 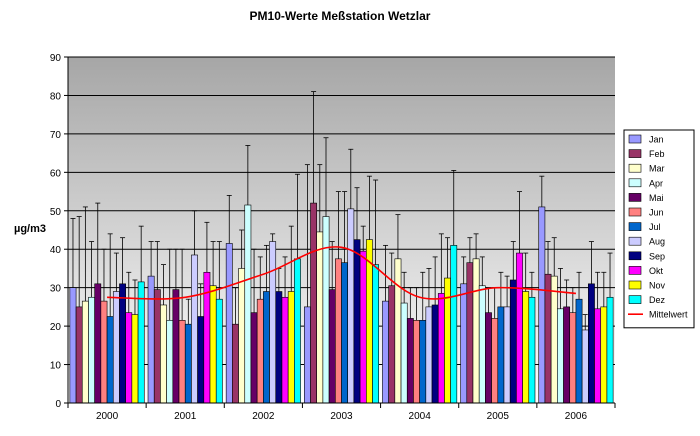 What do you see at coordinates (307, 355) in the screenshot?
I see `bar-jan-2003` at bounding box center [307, 355].